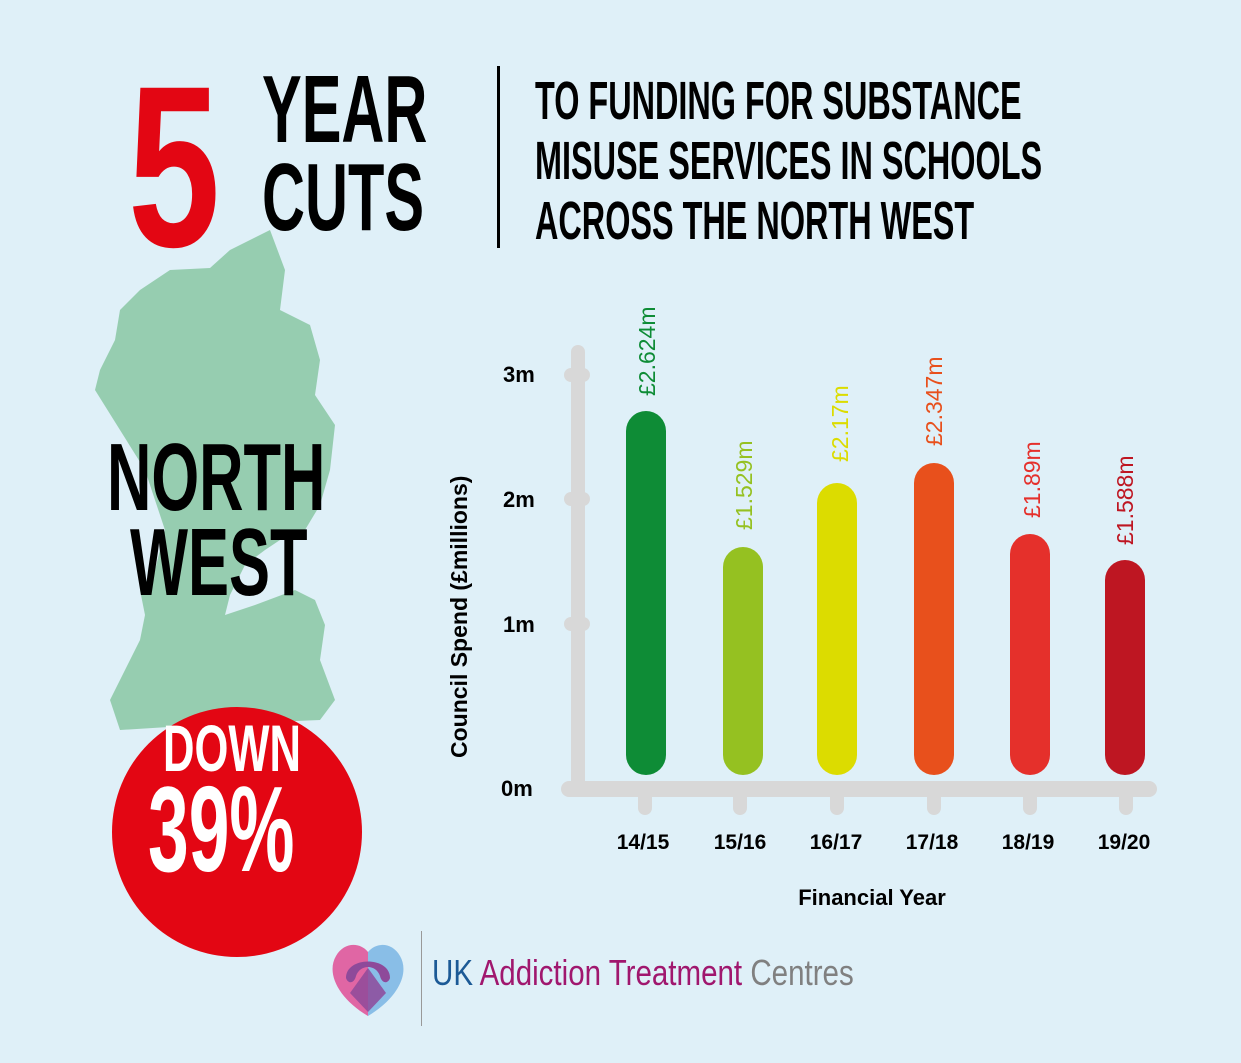  Describe the element at coordinates (611, 972) in the screenshot. I see `brand-part-addiction: Addiction Treatment` at that location.